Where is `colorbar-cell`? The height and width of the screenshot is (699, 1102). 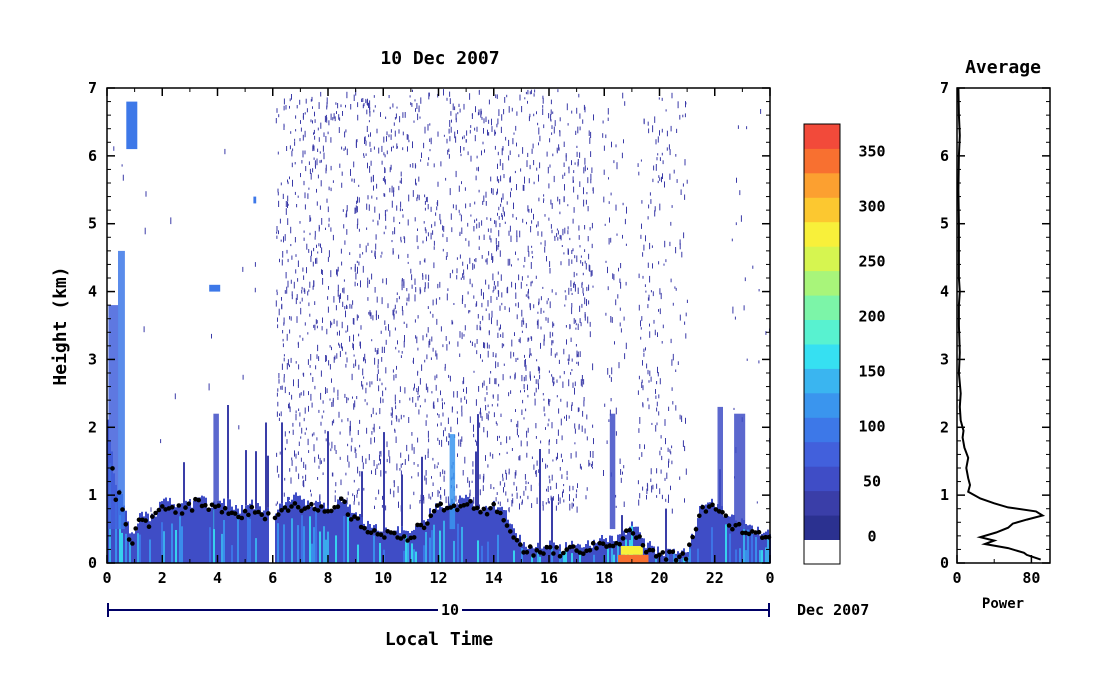
colorbar-cell is located at coordinates (822, 430).